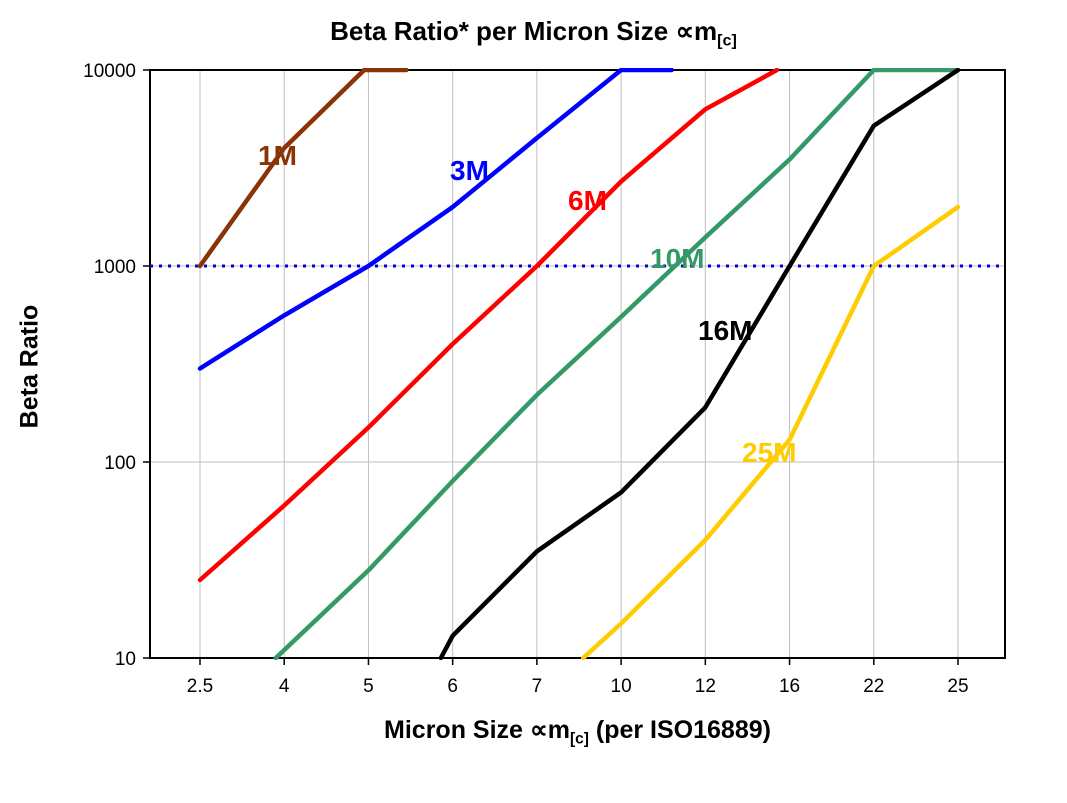 This screenshot has width=1067, height=803. Describe the element at coordinates (284, 686) in the screenshot. I see `x-tick-label-4: 4` at that location.